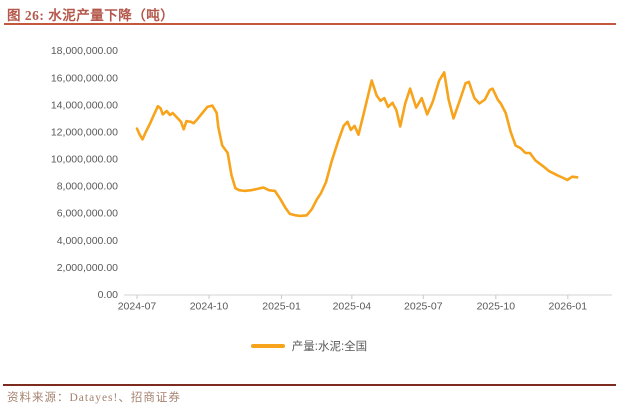 This screenshot has width=618, height=409. Describe the element at coordinates (87, 241) in the screenshot. I see `y-tick-label: 4,000,000.00` at that location.